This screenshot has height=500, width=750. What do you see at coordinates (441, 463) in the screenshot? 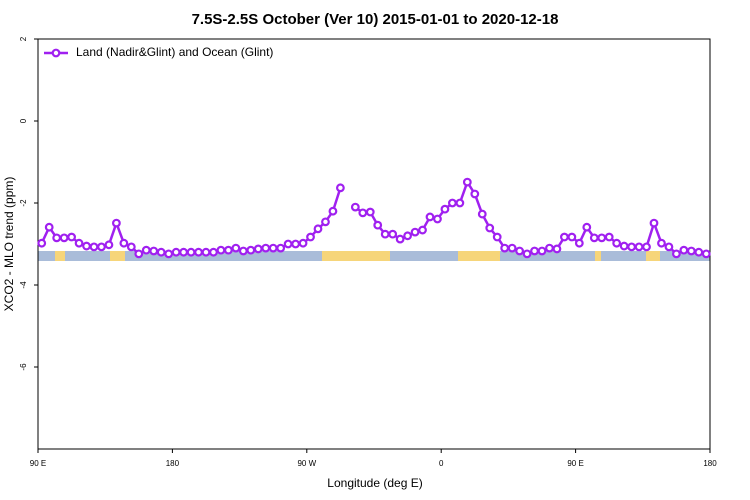
I see `x-tick-label: 0` at bounding box center [441, 463].